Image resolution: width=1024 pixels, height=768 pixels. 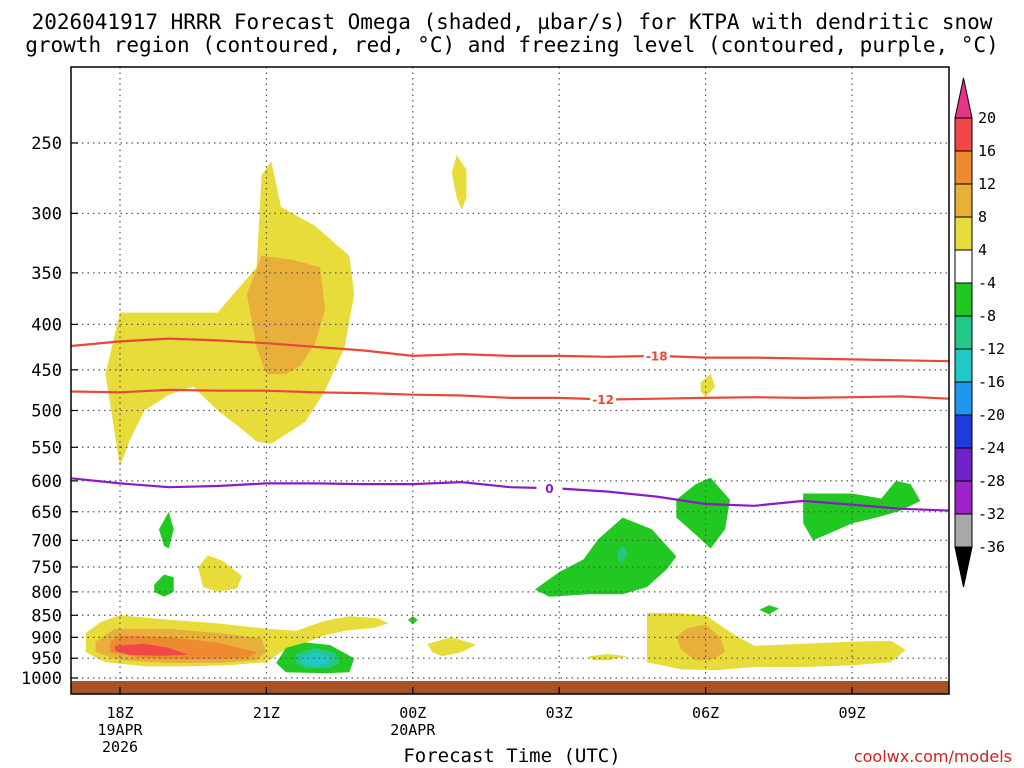 I want to click on x-tick-label-6-1: 20APR, so click(x=413, y=730).